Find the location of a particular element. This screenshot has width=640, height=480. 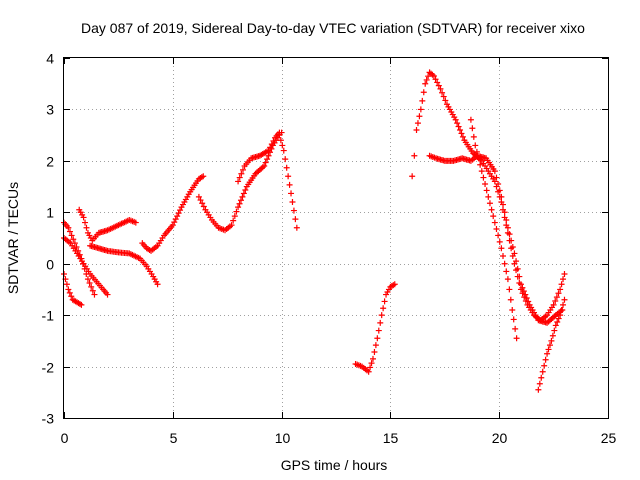

x-tick-label: 20 is located at coordinates (500, 438).